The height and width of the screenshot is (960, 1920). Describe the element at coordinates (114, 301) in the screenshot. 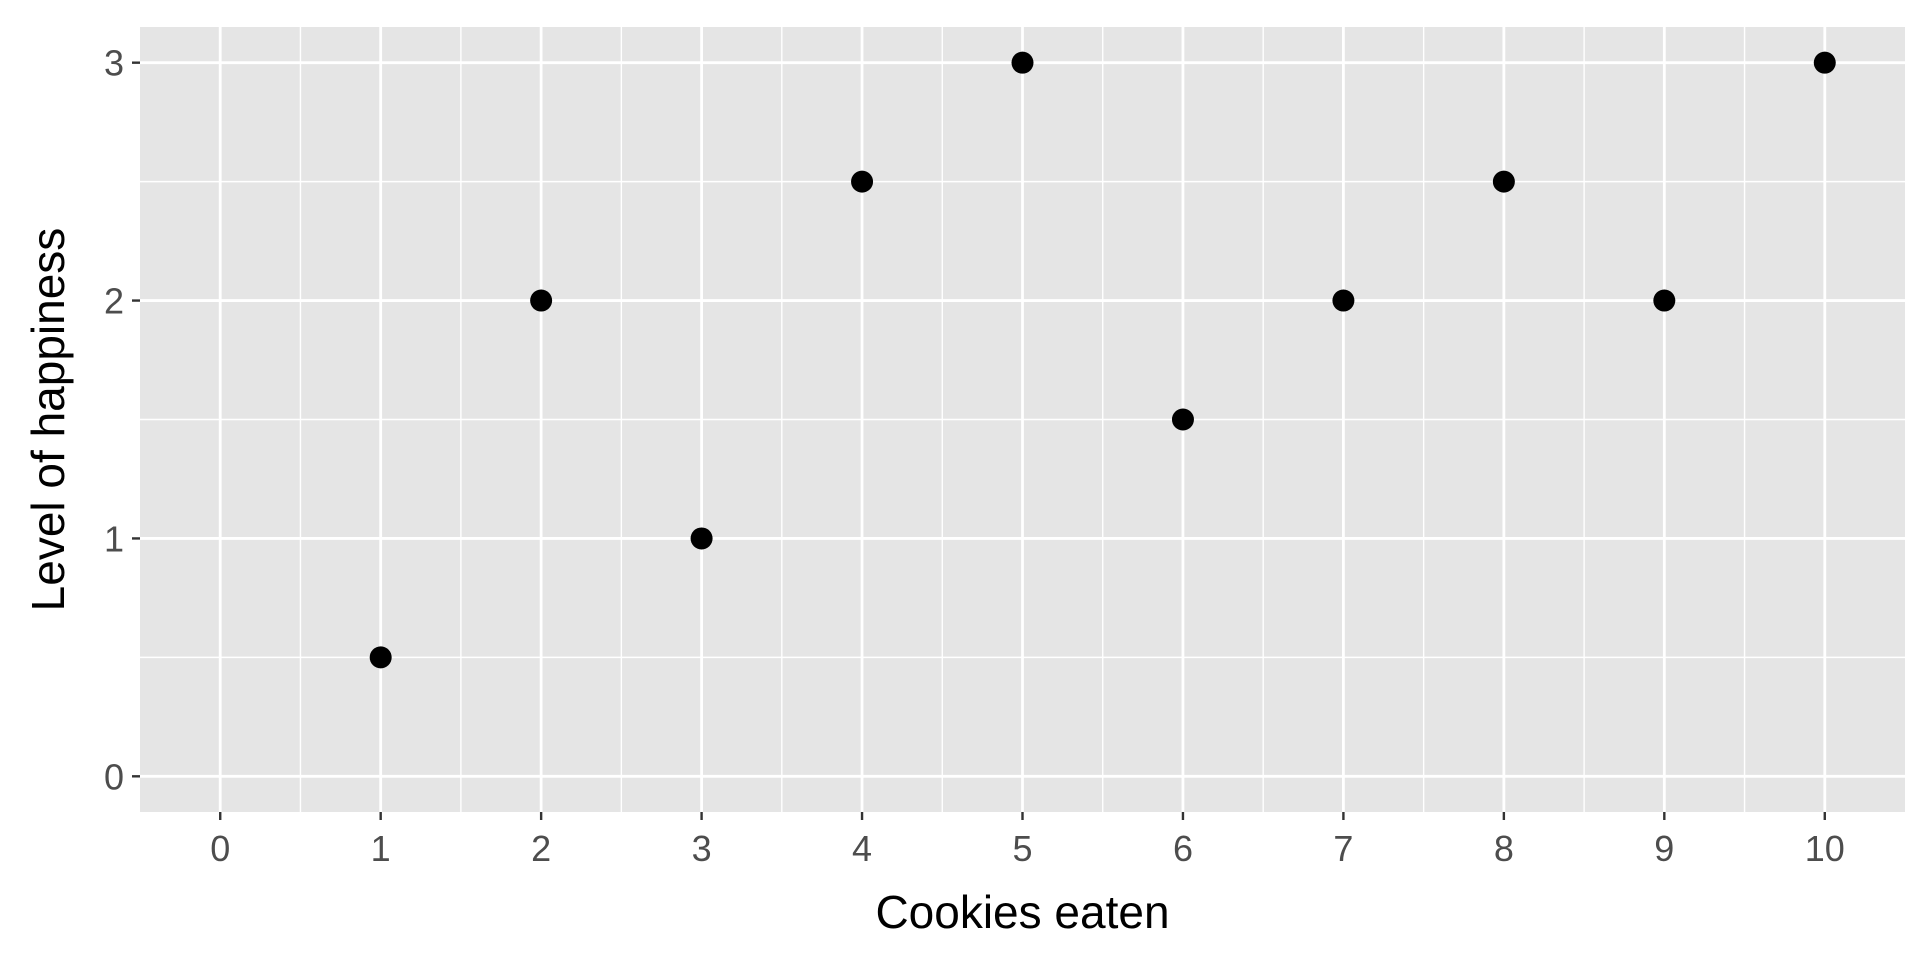

I see `y-tick-label: 2` at that location.